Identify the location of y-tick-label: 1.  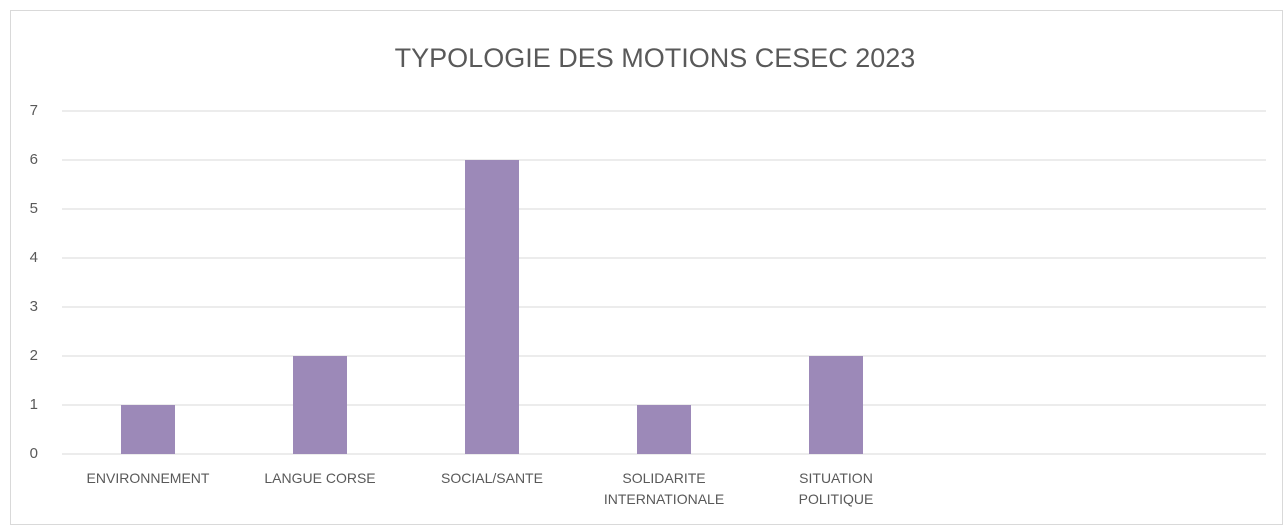
(34, 404).